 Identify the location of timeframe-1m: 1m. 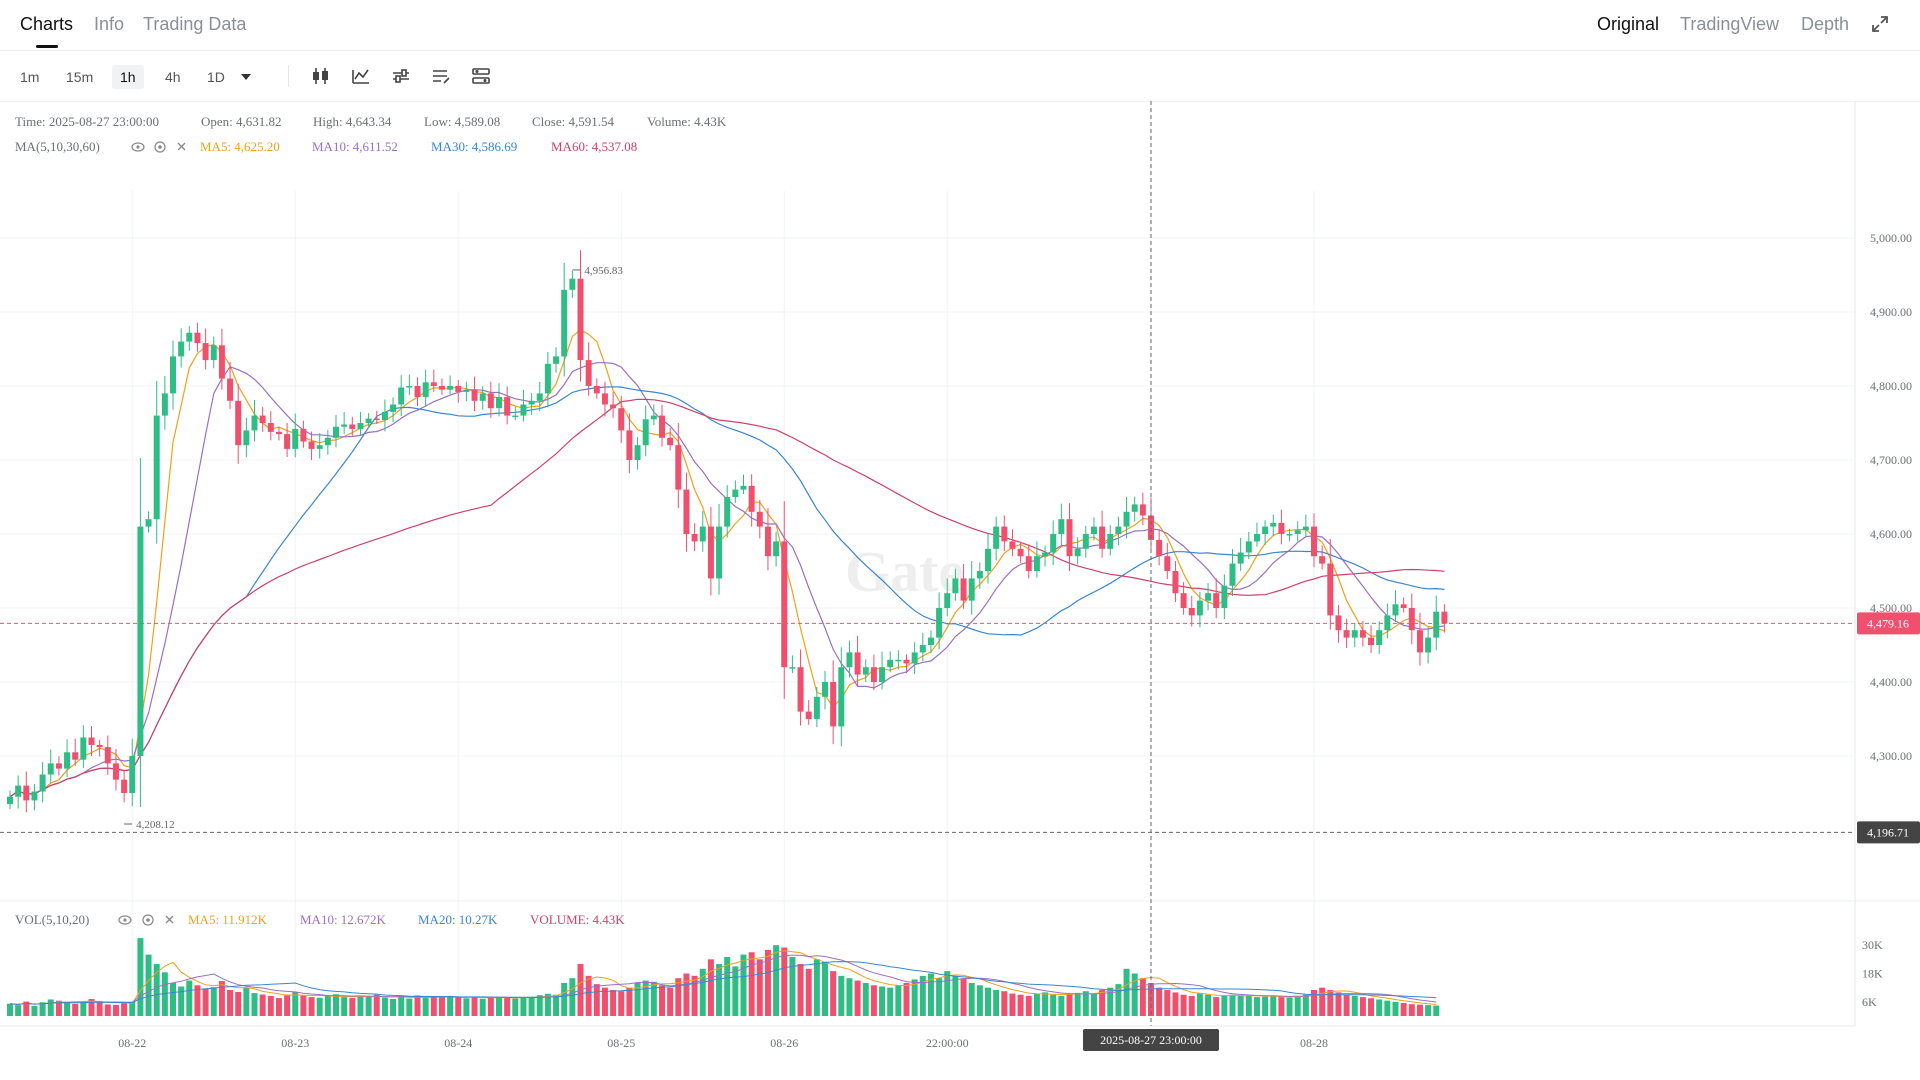
(30, 77).